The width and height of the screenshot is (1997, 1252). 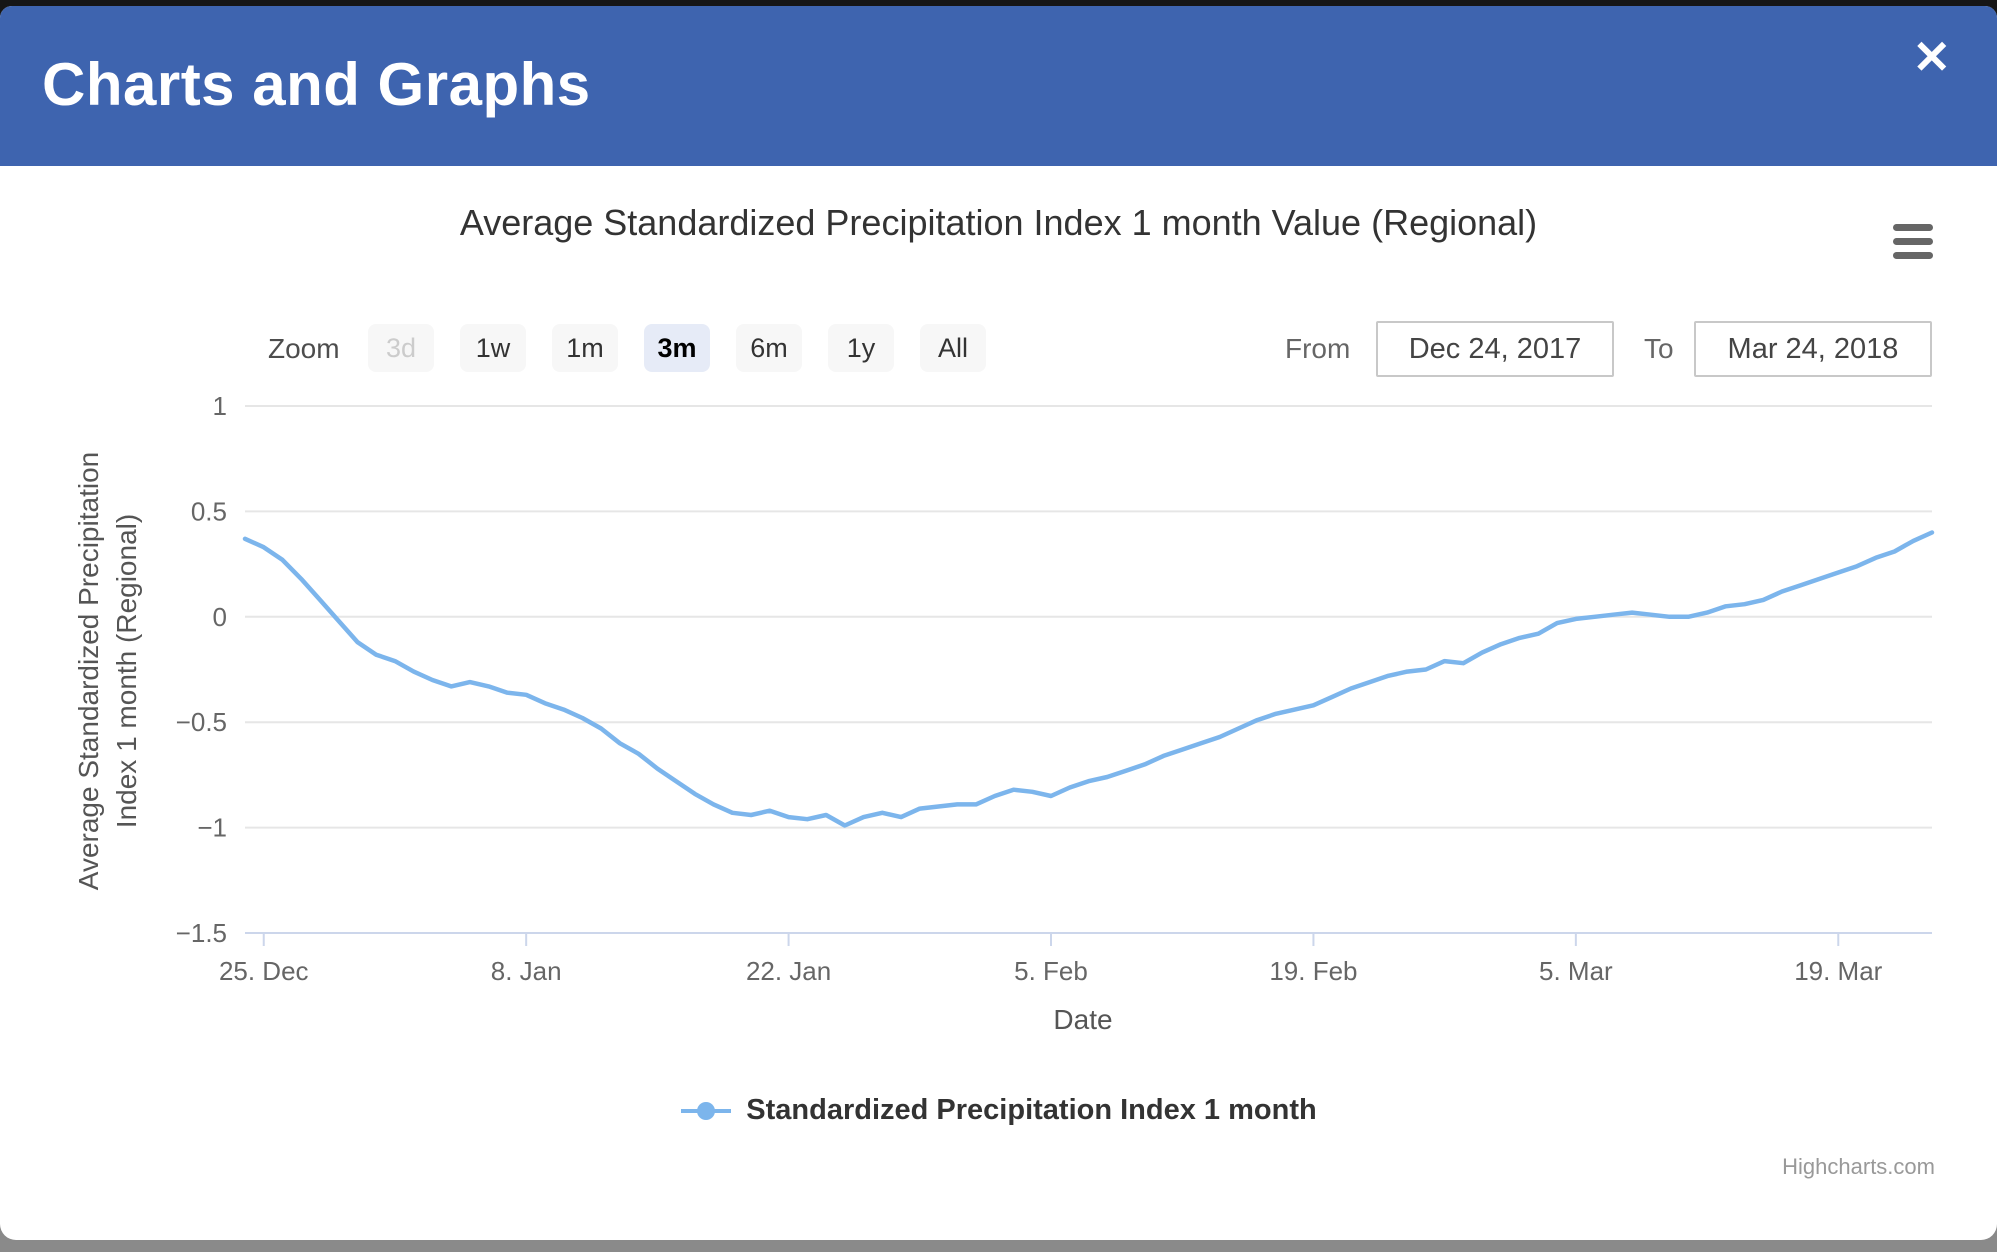 What do you see at coordinates (264, 971) in the screenshot?
I see `x-tick-label: 25. Dec` at bounding box center [264, 971].